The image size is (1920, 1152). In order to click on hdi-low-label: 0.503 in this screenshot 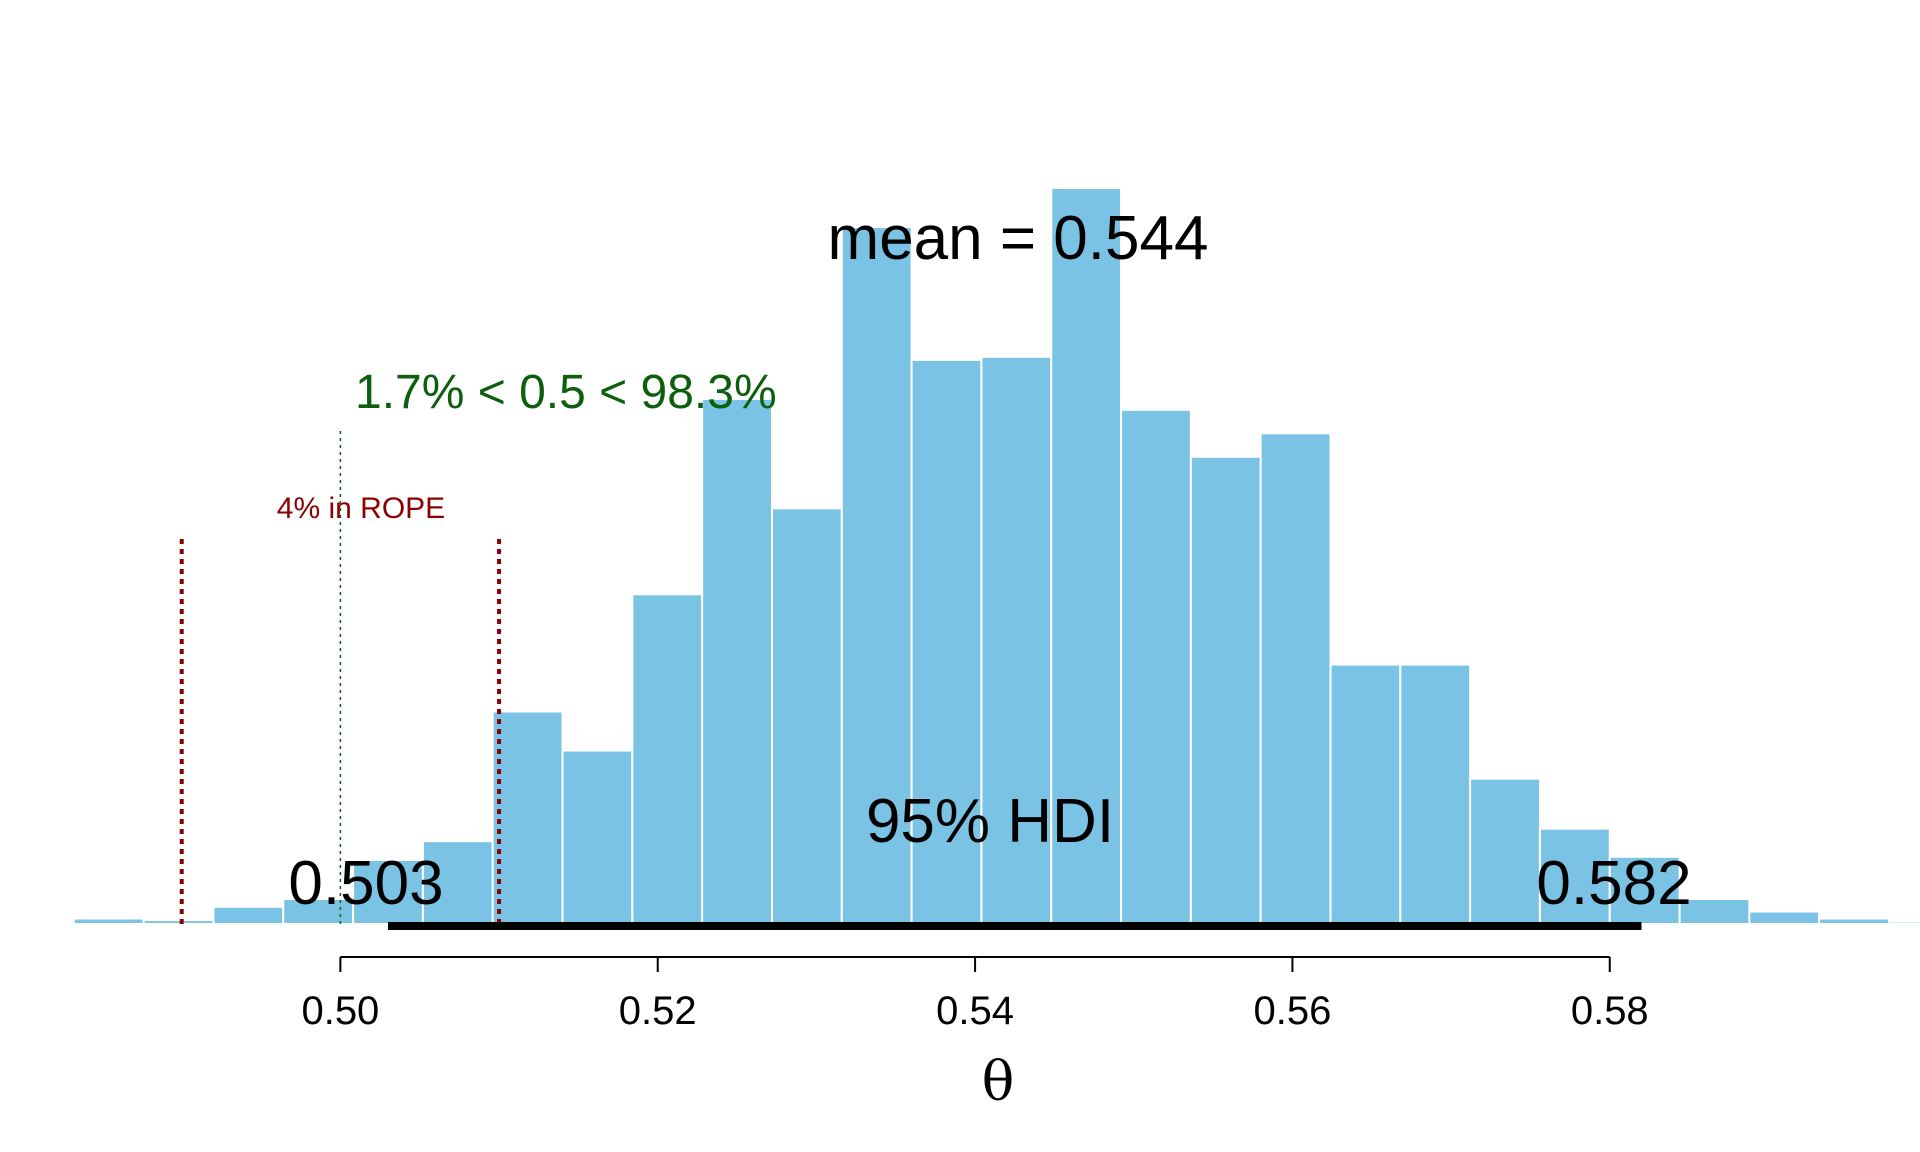, I will do `click(365, 883)`.